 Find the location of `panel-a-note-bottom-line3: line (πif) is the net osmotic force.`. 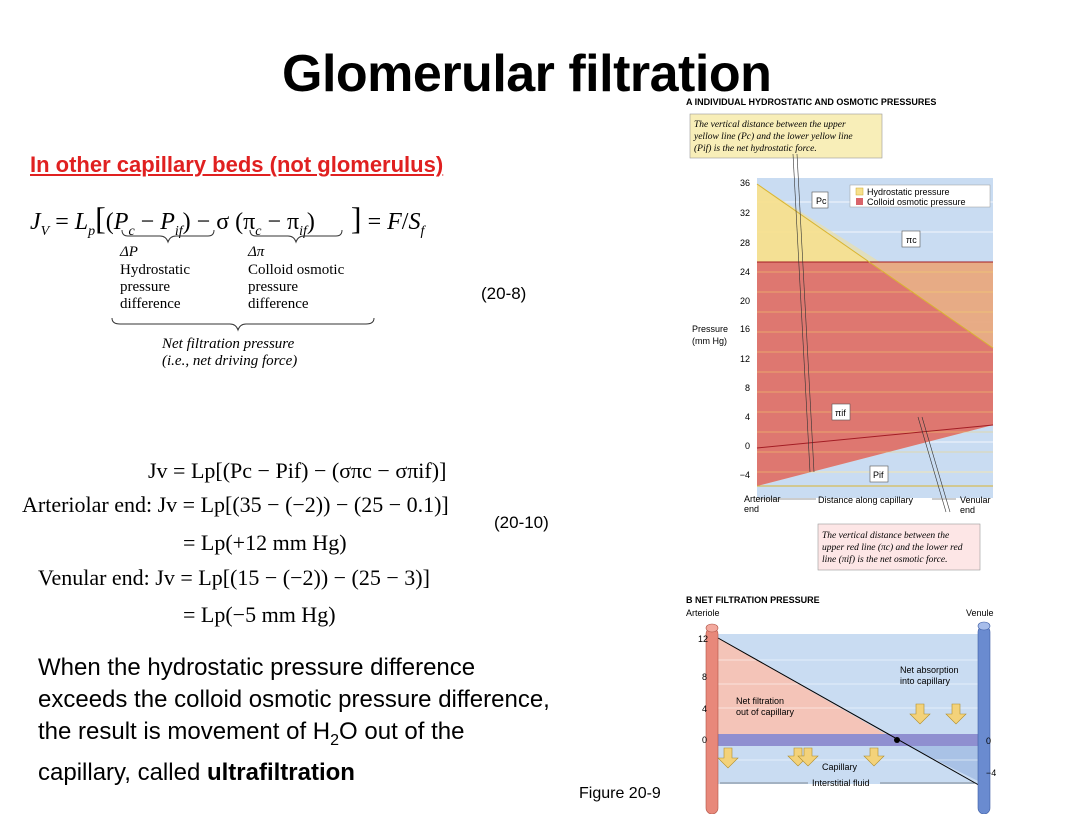

panel-a-note-bottom-line3: line (πif) is the net osmotic force. is located at coordinates (885, 559).